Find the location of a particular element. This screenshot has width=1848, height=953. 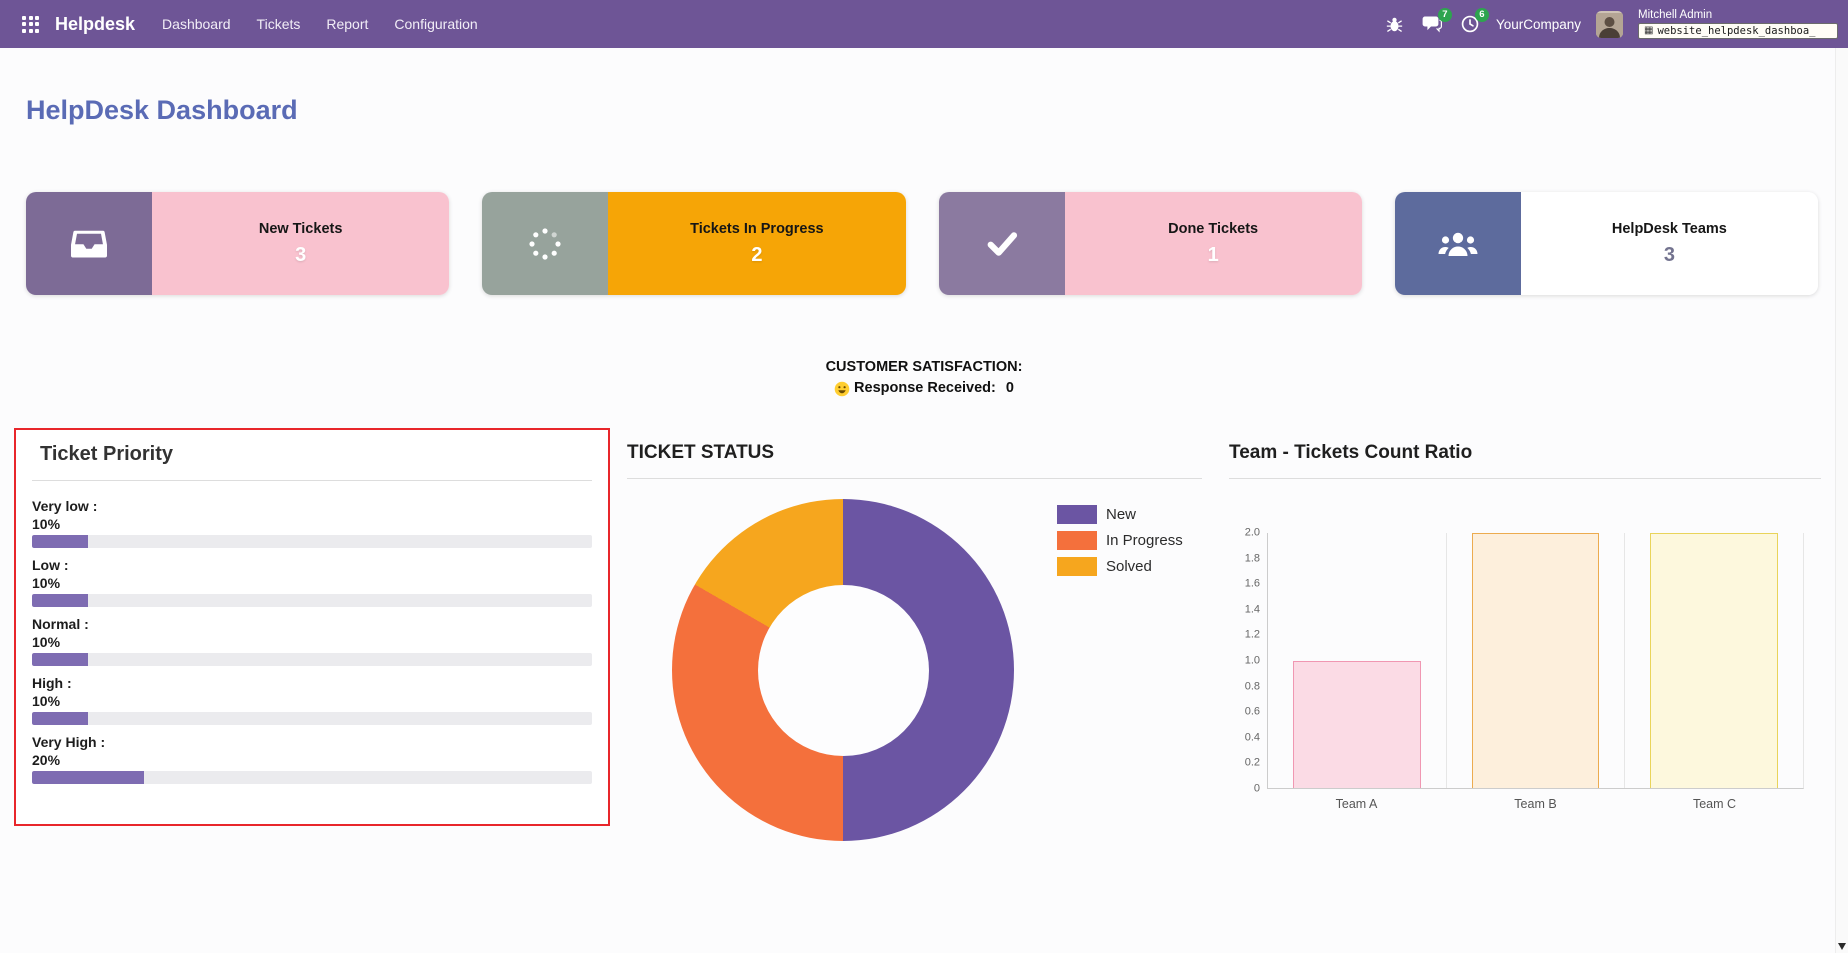

ticket-status-donut is located at coordinates (843, 670).